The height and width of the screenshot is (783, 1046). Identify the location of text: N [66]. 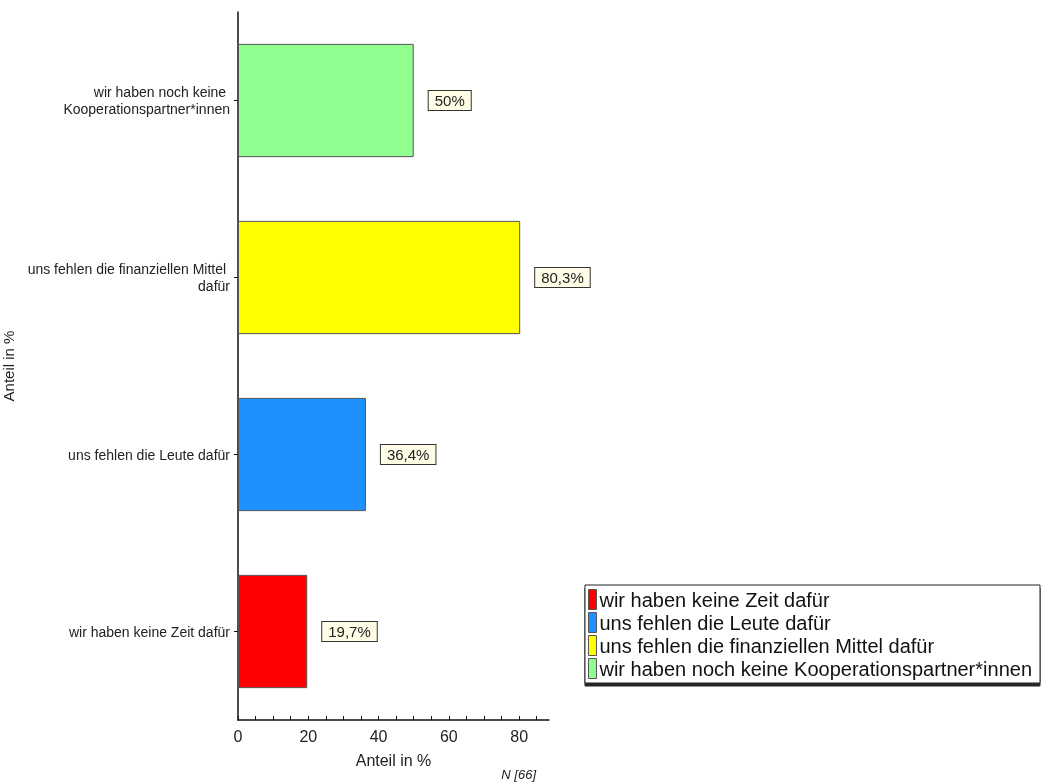
(519, 774).